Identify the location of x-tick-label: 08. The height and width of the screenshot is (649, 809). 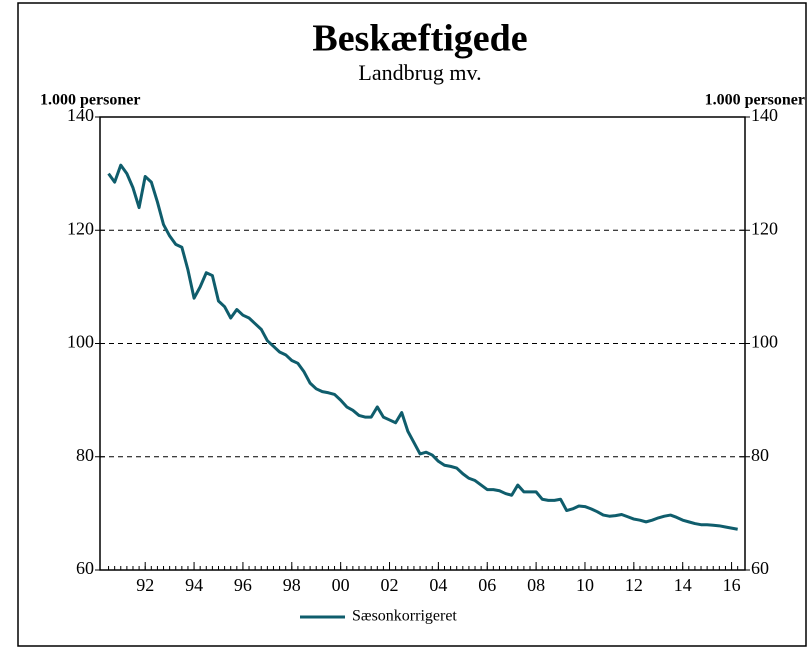
(536, 585).